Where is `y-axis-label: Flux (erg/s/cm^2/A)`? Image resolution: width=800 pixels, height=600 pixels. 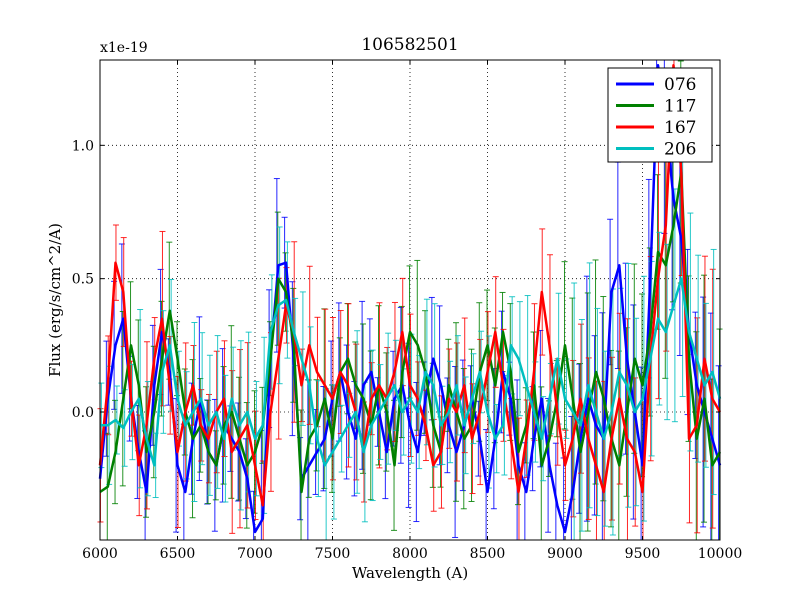
y-axis-label: Flux (erg/s/cm^2/A) is located at coordinates (55, 300).